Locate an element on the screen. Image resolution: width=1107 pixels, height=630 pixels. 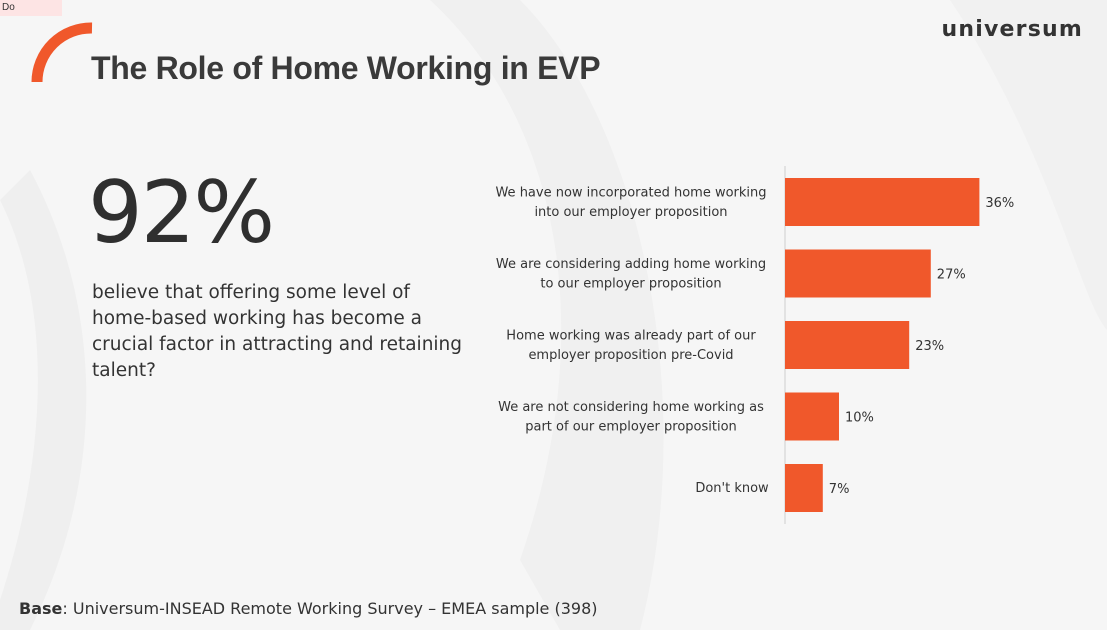
category-label-line: We are considering adding home working is located at coordinates (631, 264).